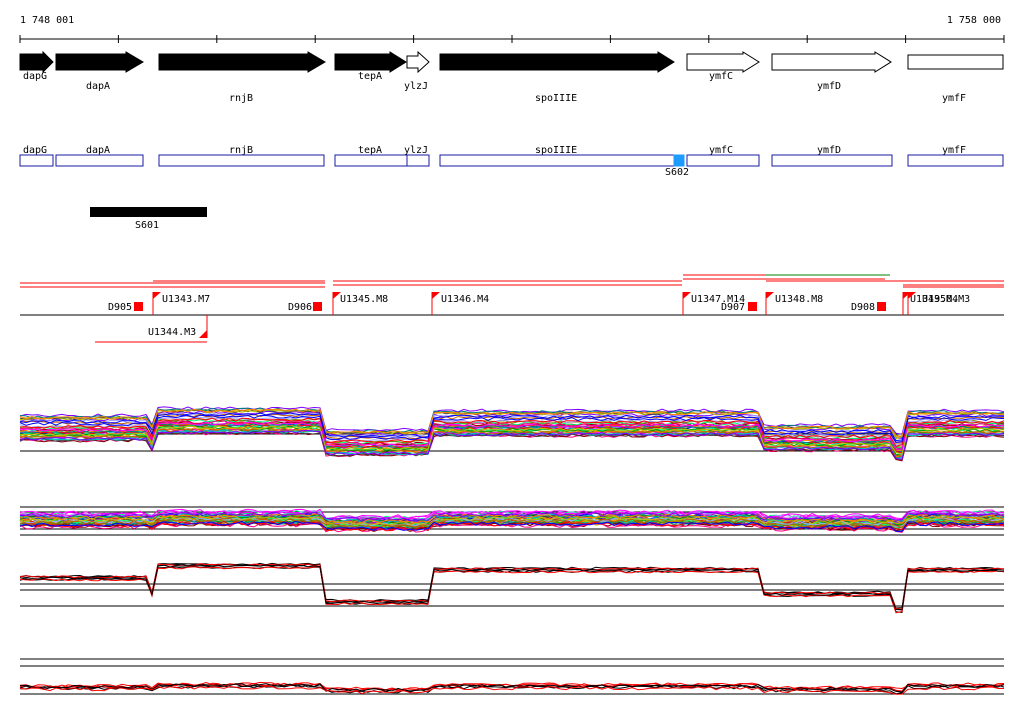 This screenshot has width=1024, height=714. I want to click on gene-tepA: tepA, so click(370, 66).